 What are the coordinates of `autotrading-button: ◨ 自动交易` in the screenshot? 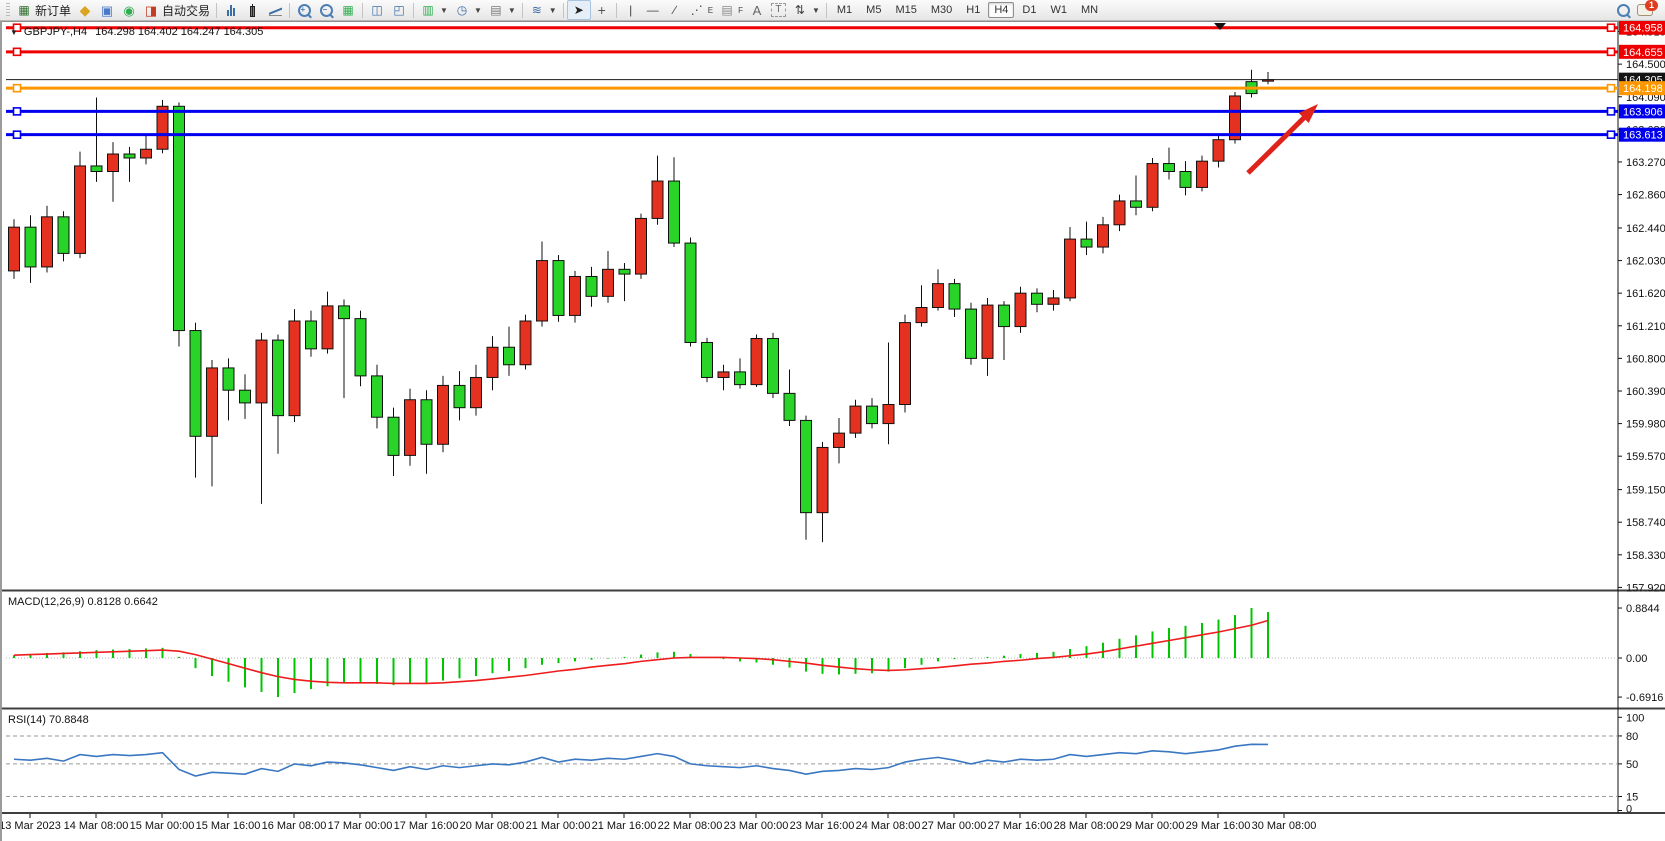 It's located at (176, 10).